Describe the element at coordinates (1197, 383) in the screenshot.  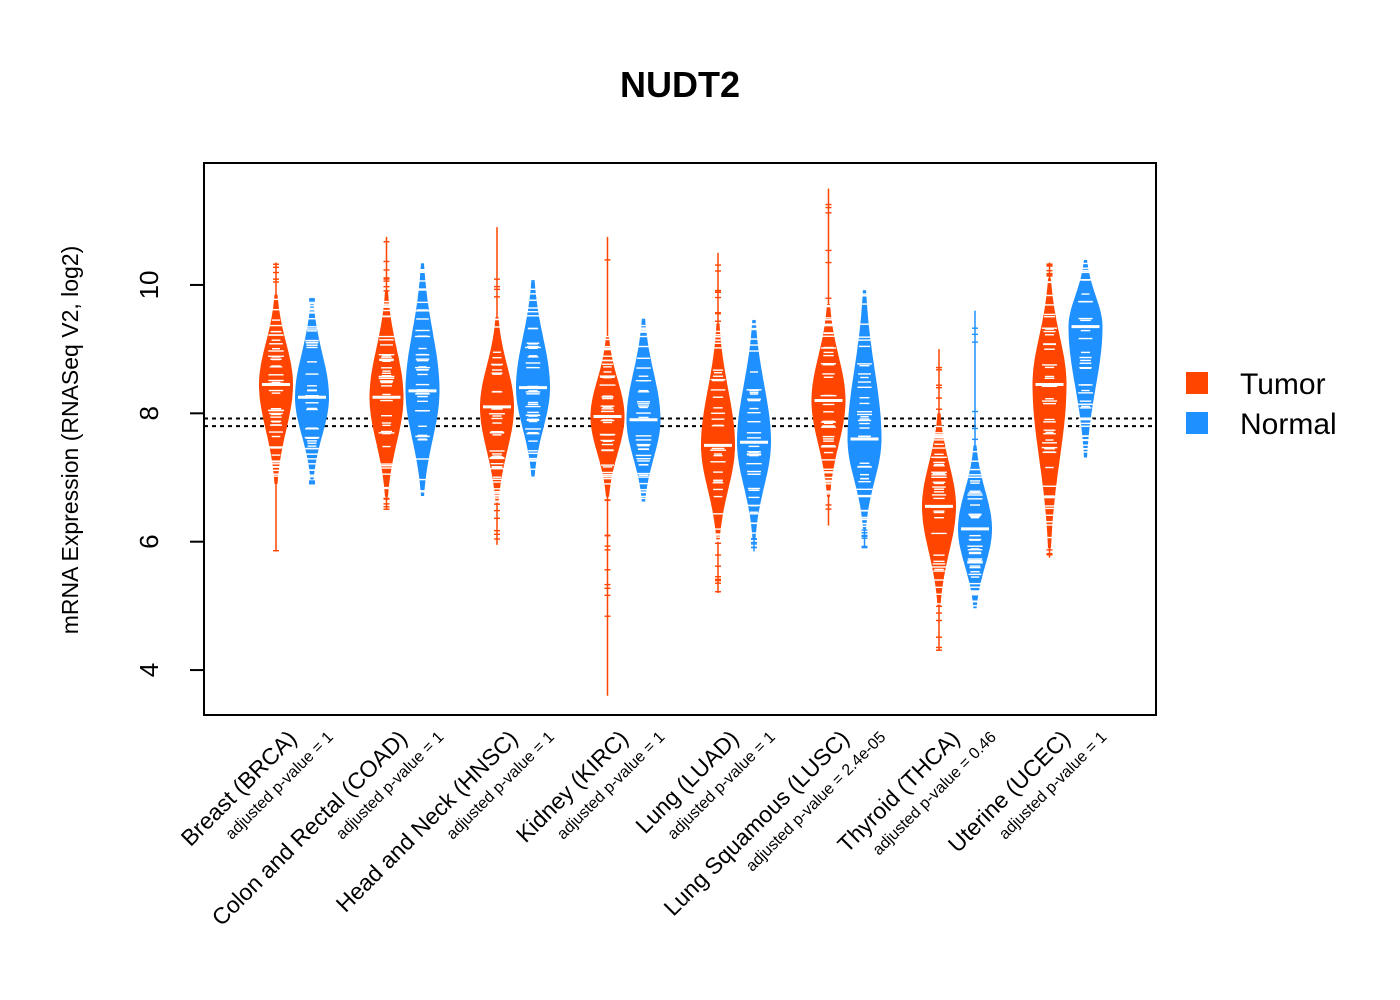
I see `legend-swatch-tumor` at that location.